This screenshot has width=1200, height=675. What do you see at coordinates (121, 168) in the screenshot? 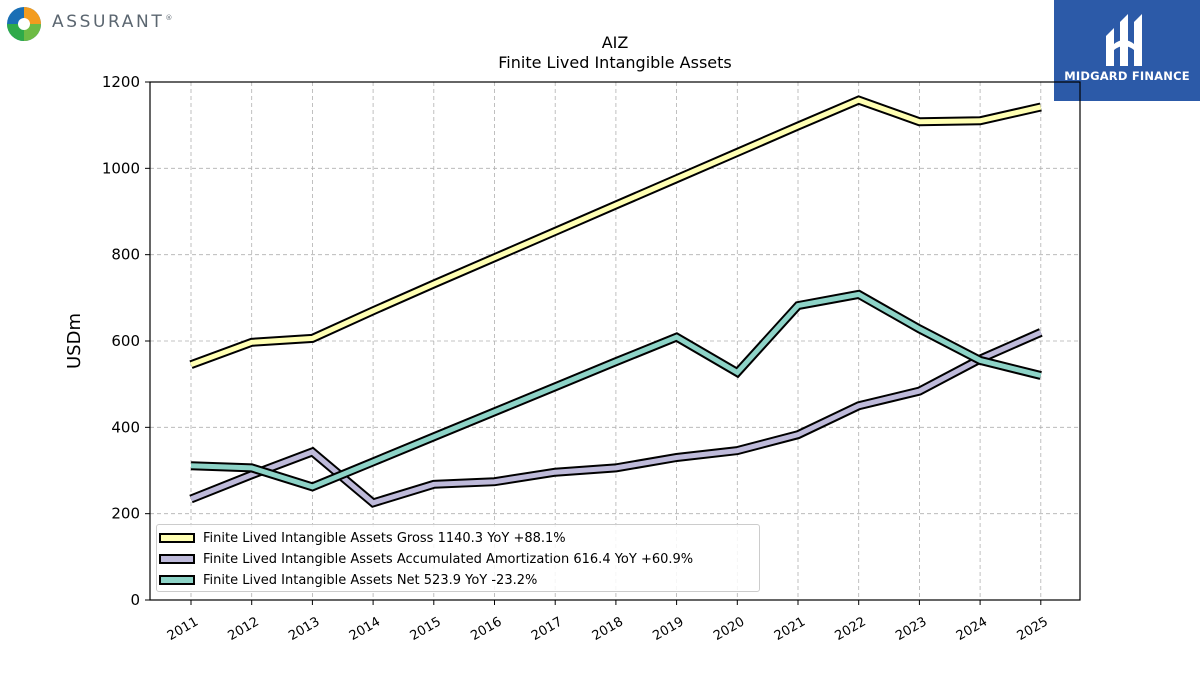
I see `y-tick-label: 1000` at bounding box center [121, 168].